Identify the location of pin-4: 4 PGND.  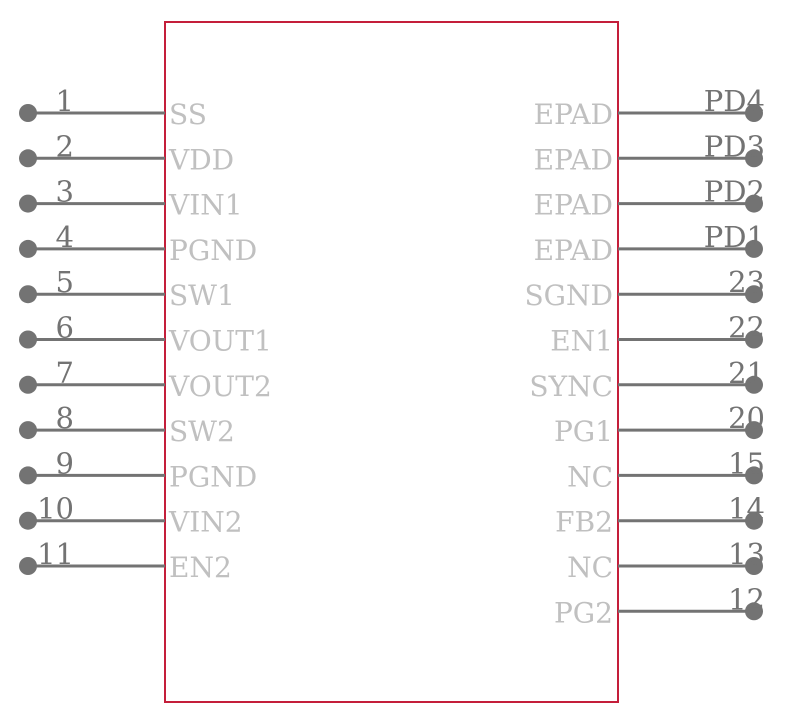
(138, 243).